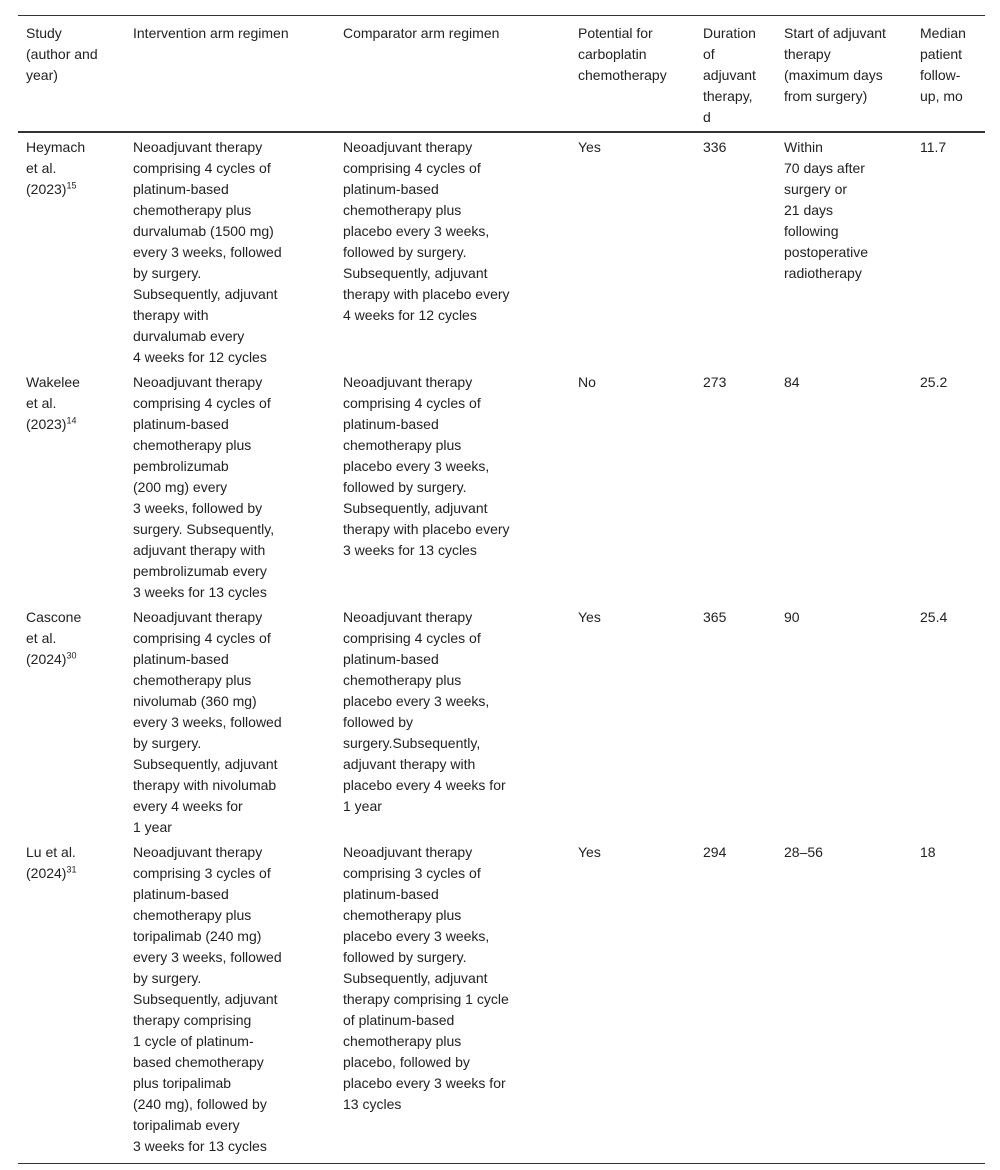 Image resolution: width=1000 pixels, height=1170 pixels. What do you see at coordinates (715, 852) in the screenshot?
I see `duration-text: 294` at bounding box center [715, 852].